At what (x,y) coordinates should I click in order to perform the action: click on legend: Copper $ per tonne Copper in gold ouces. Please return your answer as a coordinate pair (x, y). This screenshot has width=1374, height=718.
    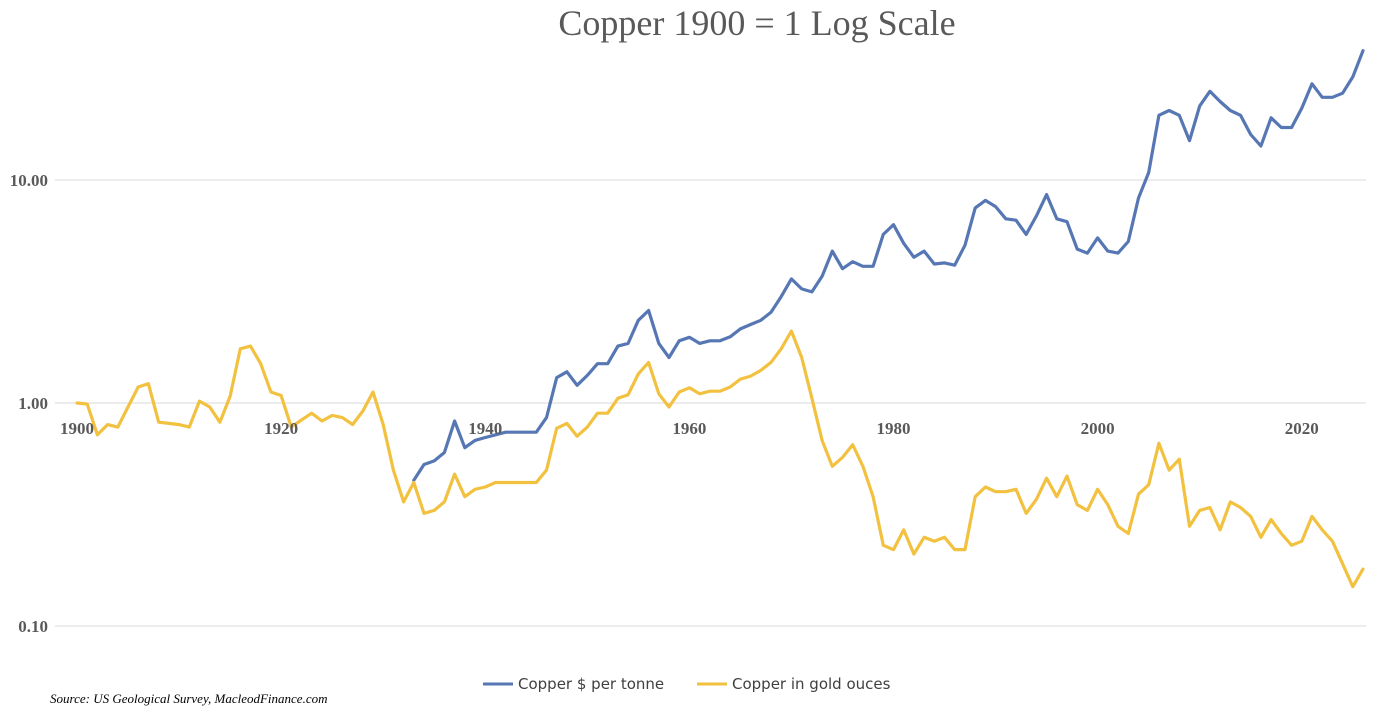
    Looking at the image, I should click on (687, 684).